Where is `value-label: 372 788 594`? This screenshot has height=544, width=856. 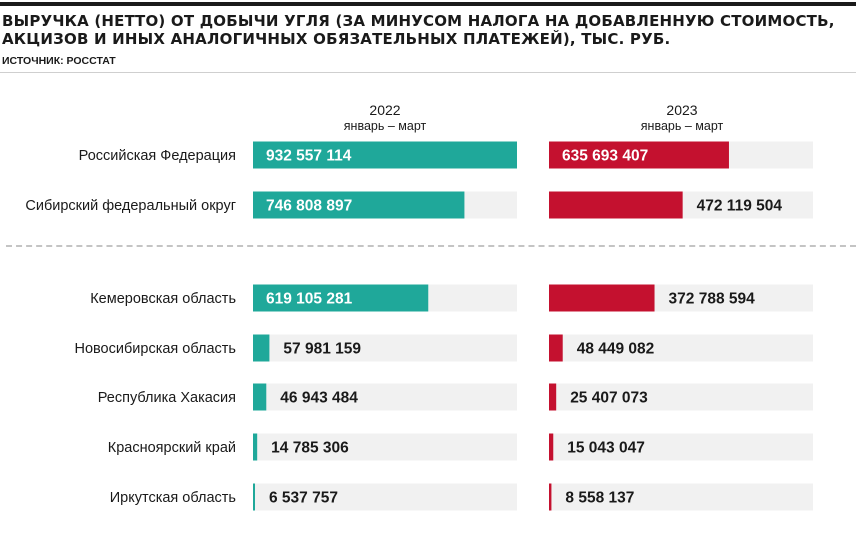
value-label: 372 788 594 is located at coordinates (712, 299).